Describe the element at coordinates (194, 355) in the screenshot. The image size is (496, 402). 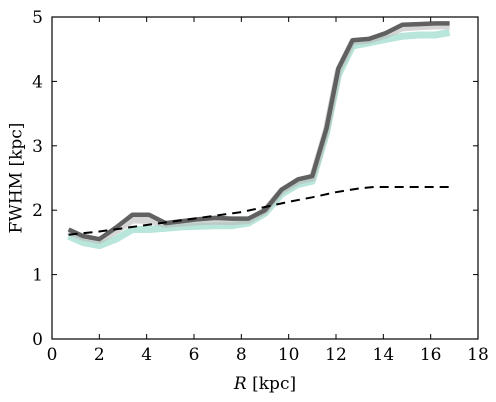
I see `x-tick-label: 6` at that location.